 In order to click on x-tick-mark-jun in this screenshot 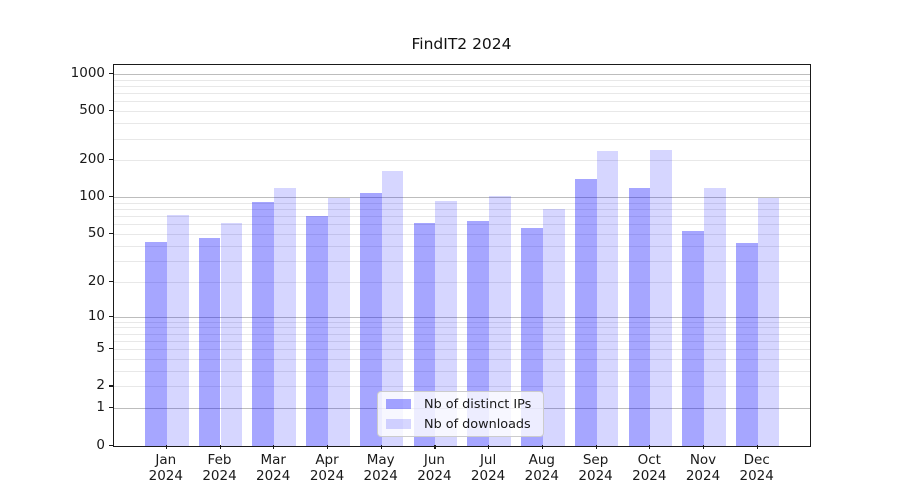, I will do `click(435, 446)`.